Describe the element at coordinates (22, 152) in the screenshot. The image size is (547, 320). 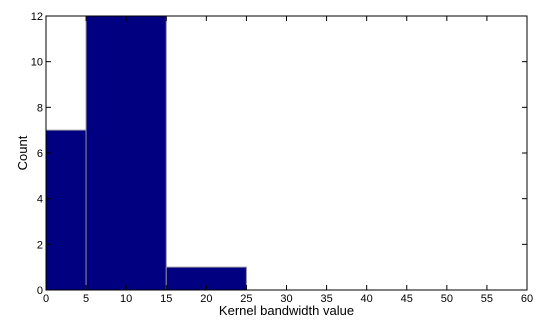
I see `y-axis-title: Count` at that location.